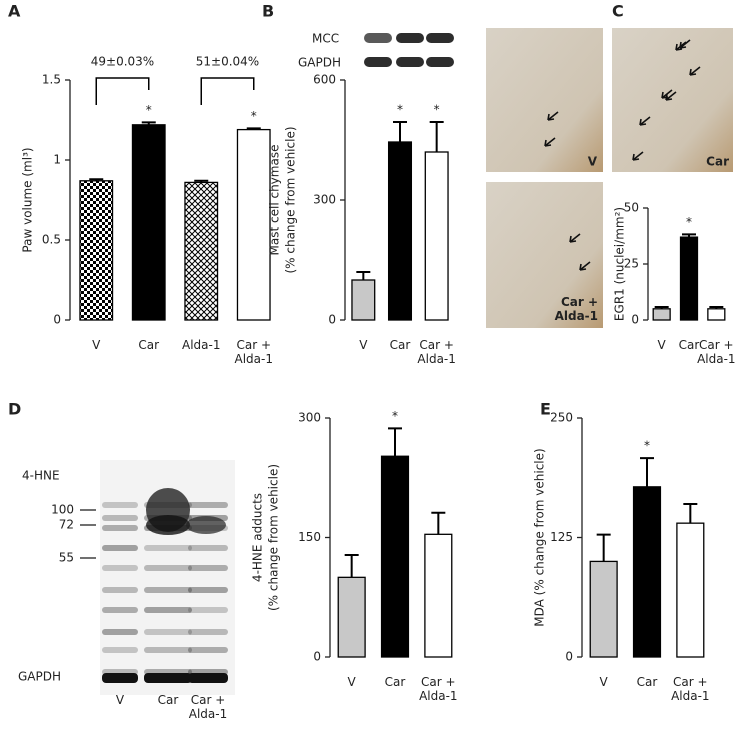 This screenshot has width=749, height=731. I want to click on image-label: V, so click(593, 162).